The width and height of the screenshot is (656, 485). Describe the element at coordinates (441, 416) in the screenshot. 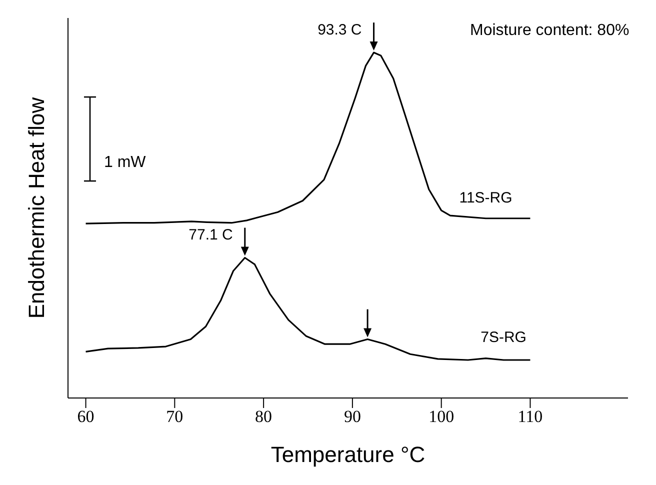

I see `x-tick-label: 100` at that location.